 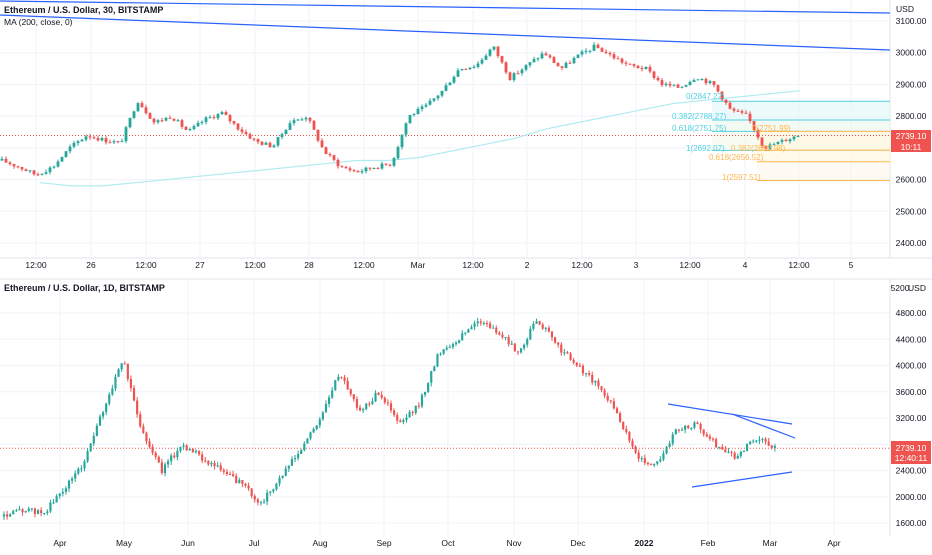 I want to click on ma-200-line, so click(x=420, y=138).